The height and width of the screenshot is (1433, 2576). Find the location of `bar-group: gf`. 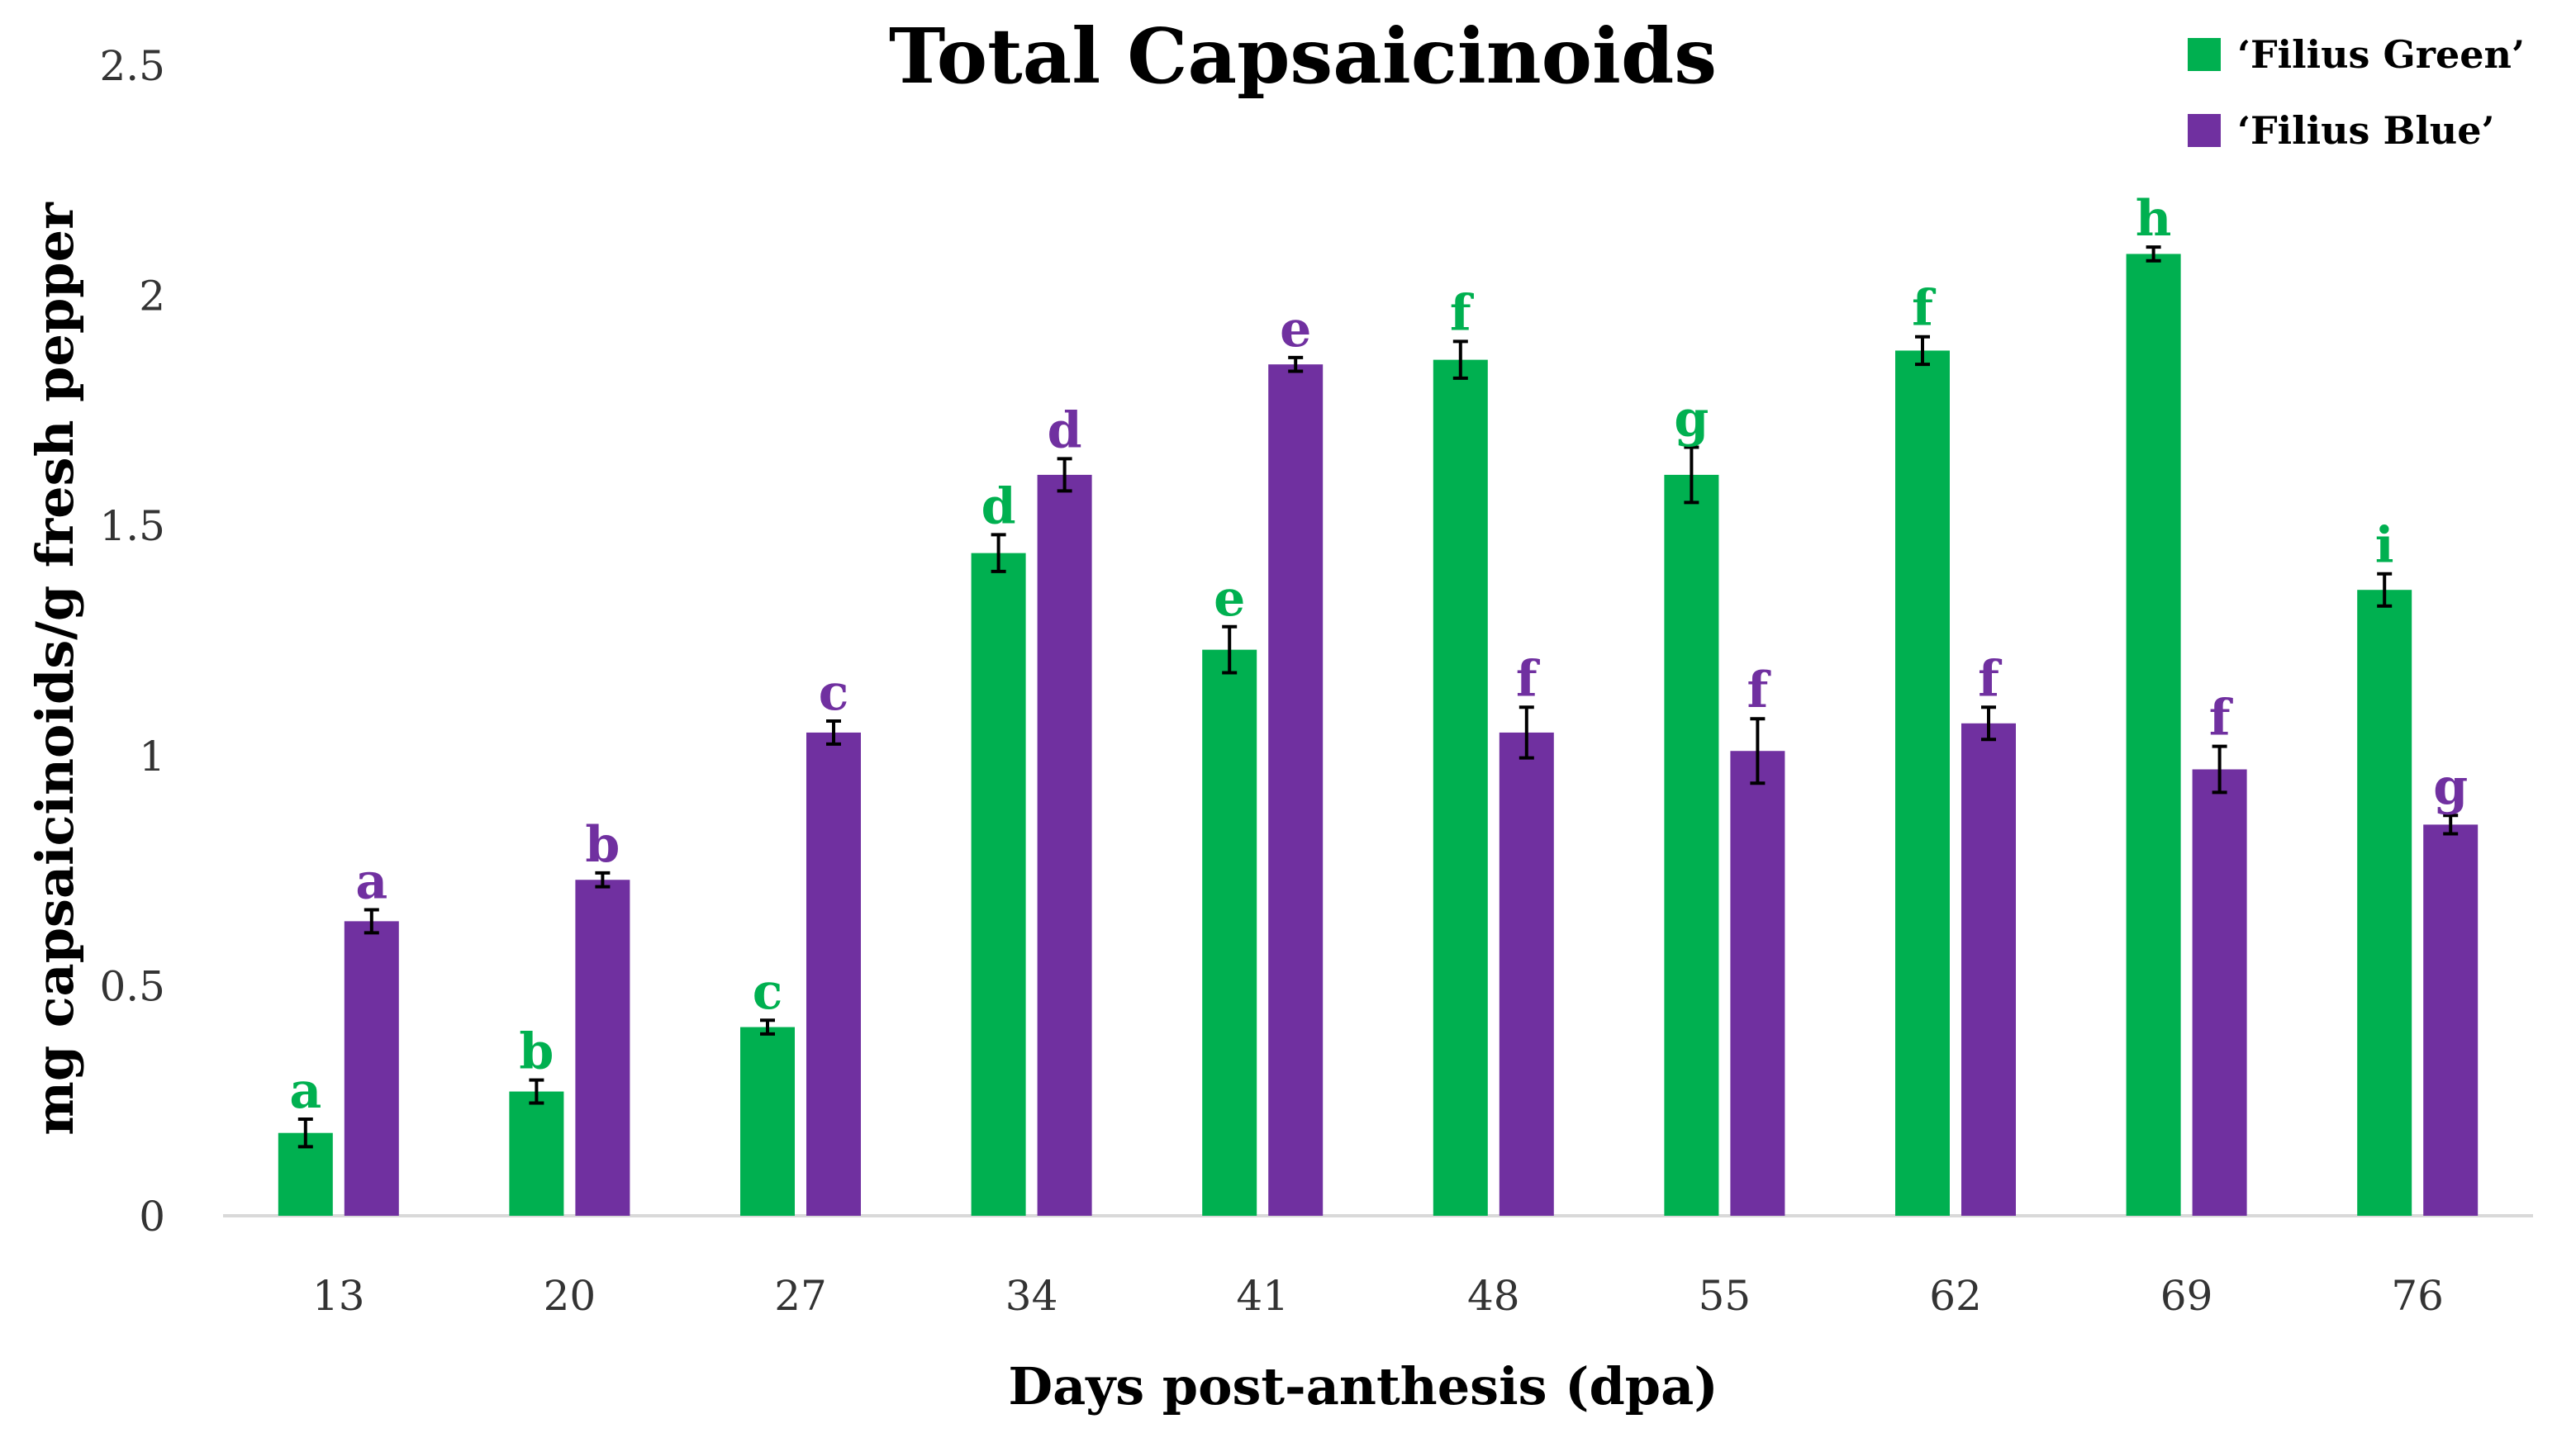

bar-group: gf is located at coordinates (1724, 803).